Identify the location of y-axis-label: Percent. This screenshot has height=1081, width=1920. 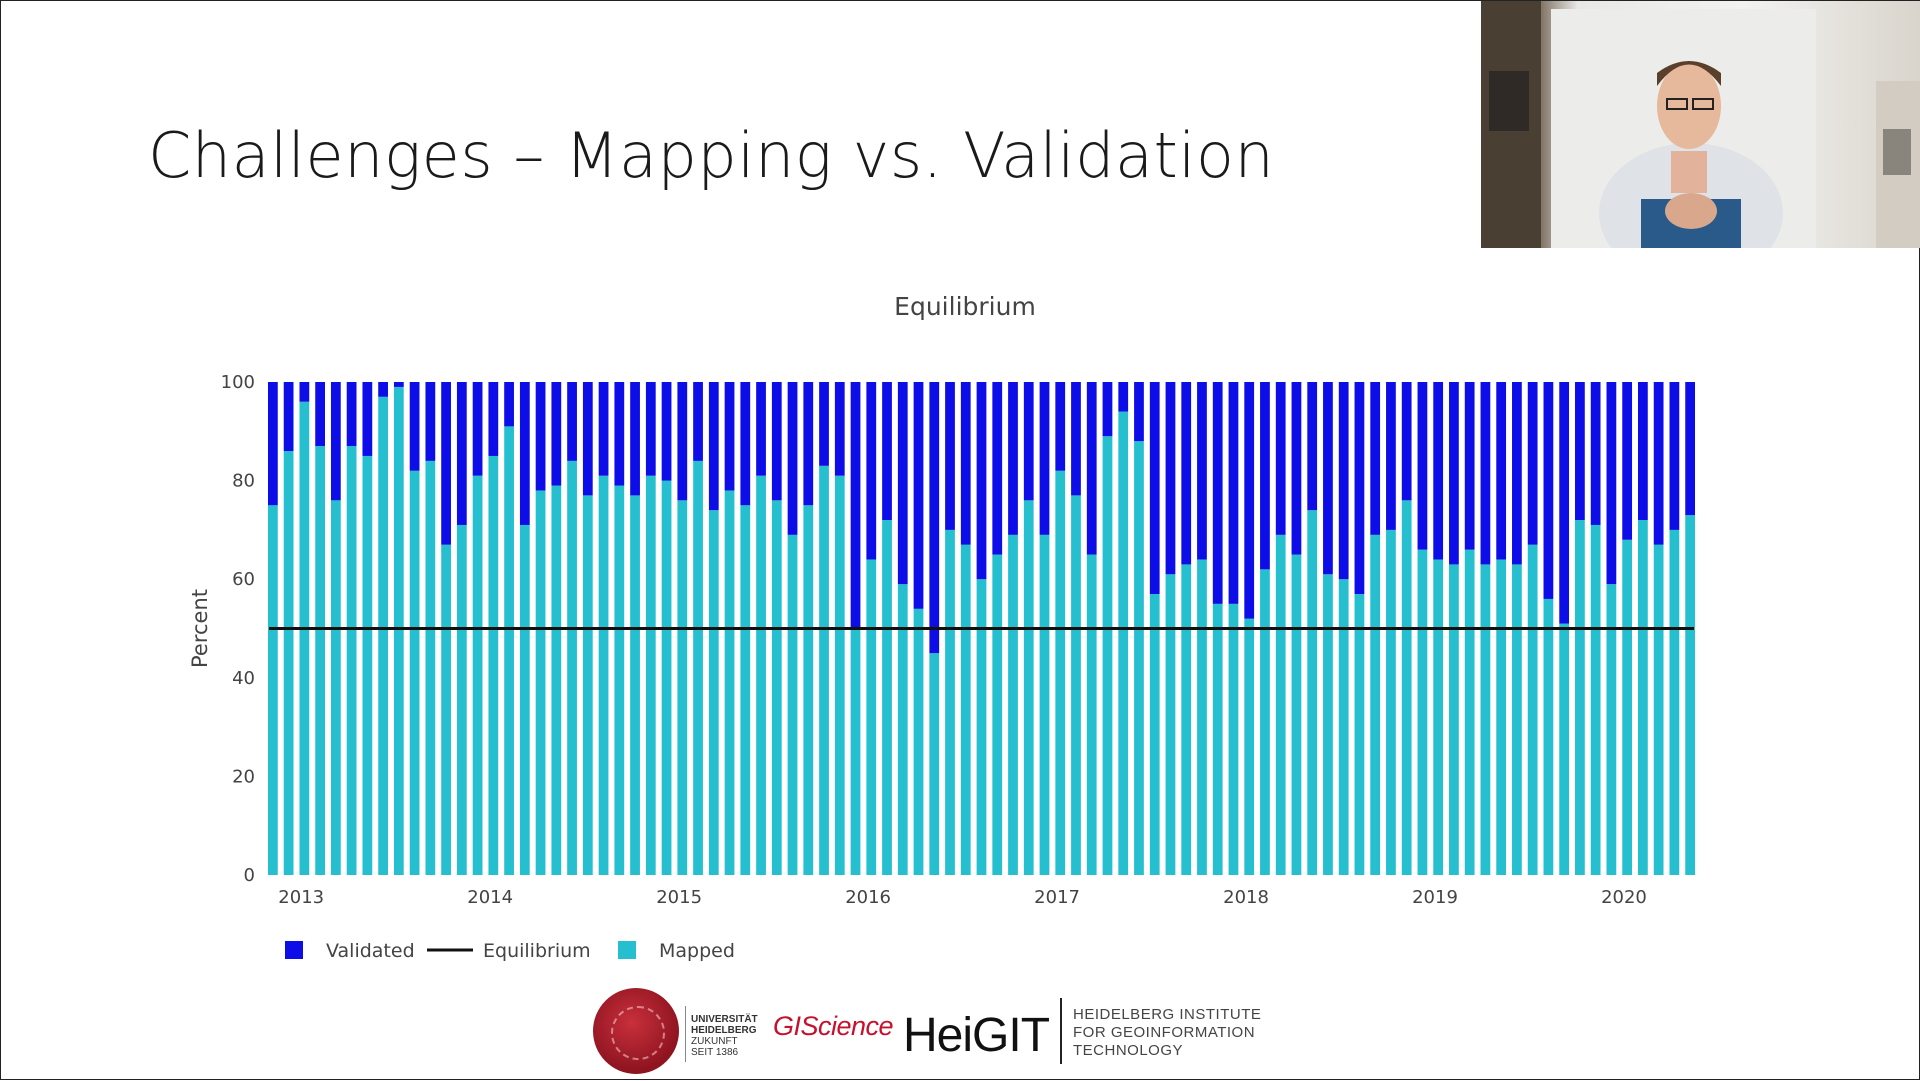
(200, 628).